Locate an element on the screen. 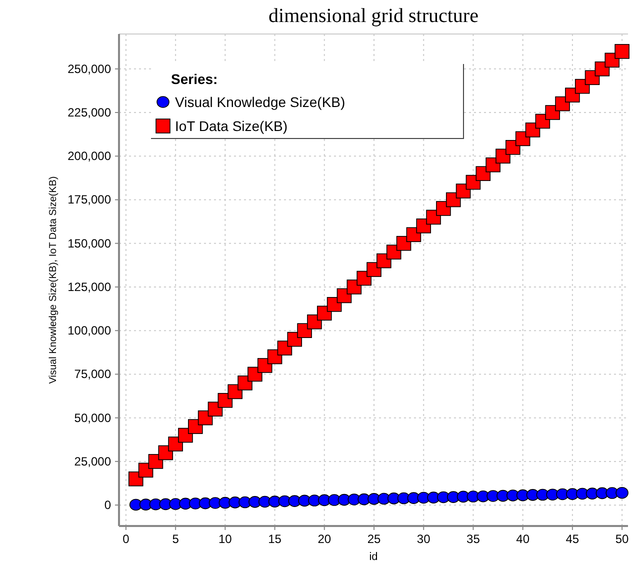 This screenshot has height=566, width=636. y-tick-label: 25,000 is located at coordinates (93, 461).